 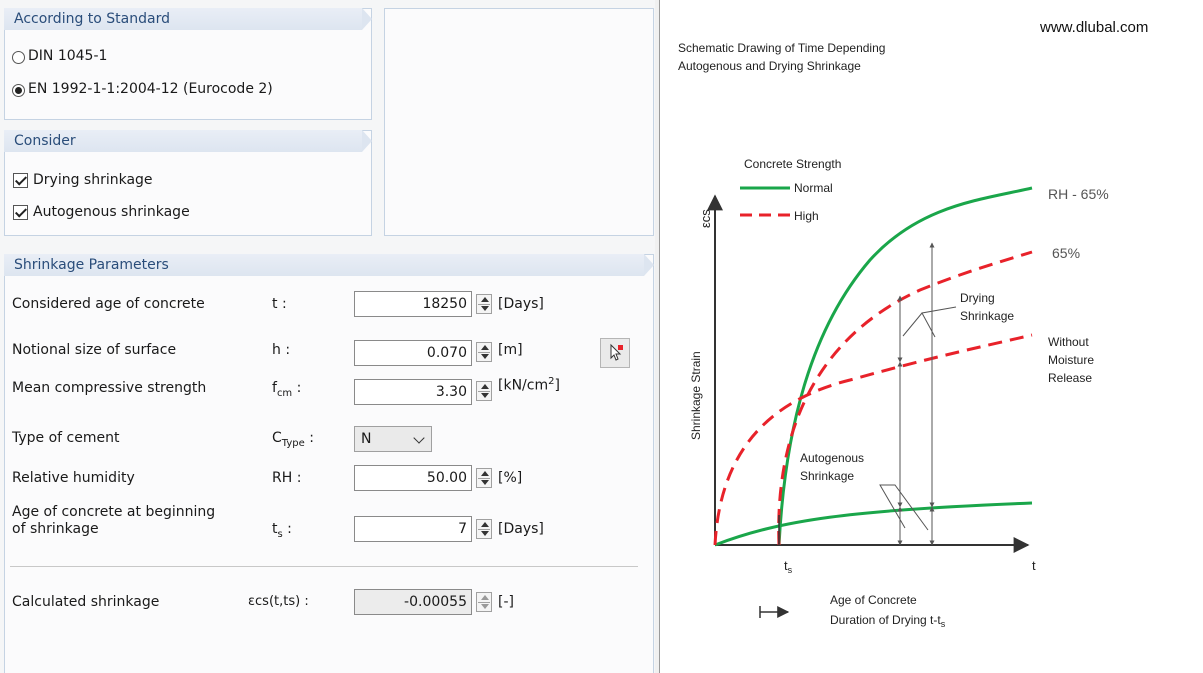 What do you see at coordinates (188, 19) in the screenshot?
I see `standard-group-title: According to Standard` at bounding box center [188, 19].